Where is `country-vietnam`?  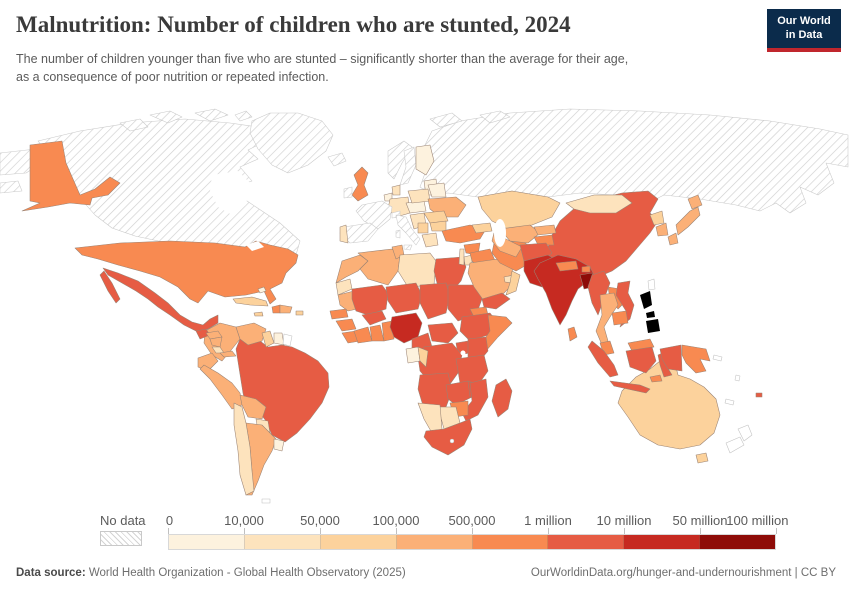 country-vietnam is located at coordinates (625, 304).